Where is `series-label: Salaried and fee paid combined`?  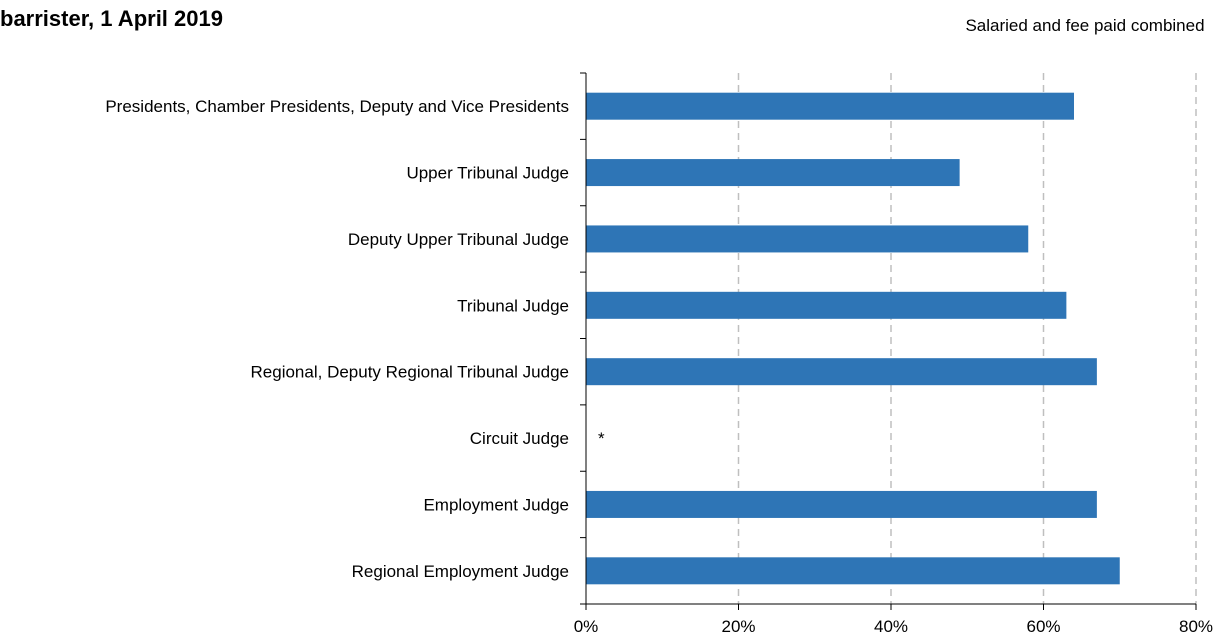
series-label: Salaried and fee paid combined is located at coordinates (1085, 25).